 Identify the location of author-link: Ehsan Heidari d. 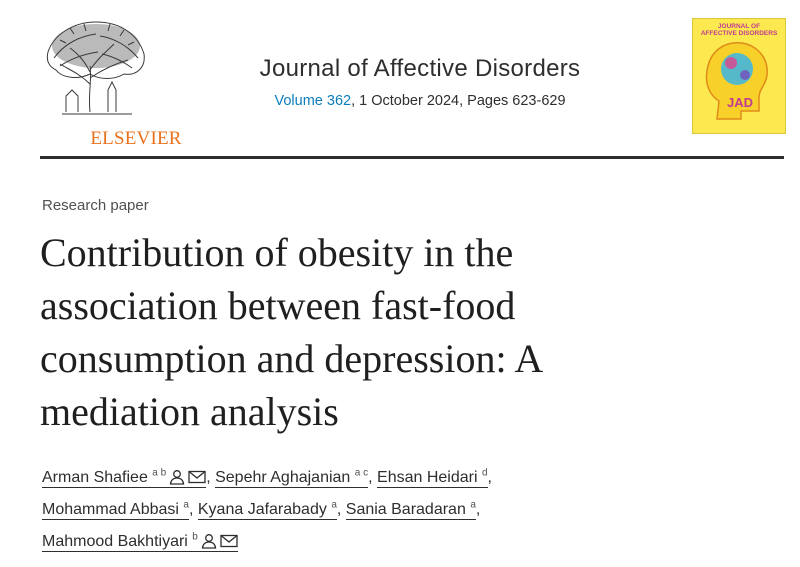
(432, 477).